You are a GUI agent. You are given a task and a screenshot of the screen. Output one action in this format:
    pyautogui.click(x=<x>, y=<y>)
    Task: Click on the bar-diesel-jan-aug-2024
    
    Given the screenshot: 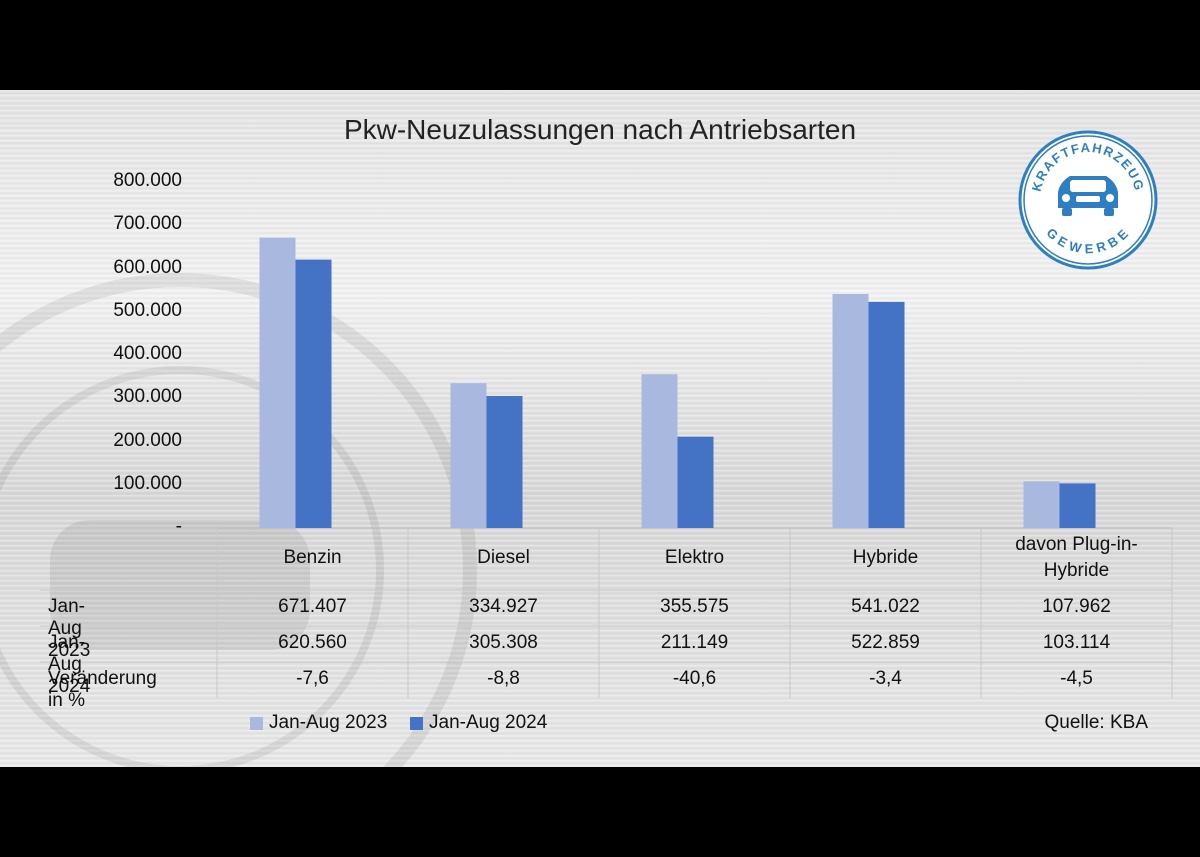 What is the action you would take?
    pyautogui.click(x=504, y=461)
    